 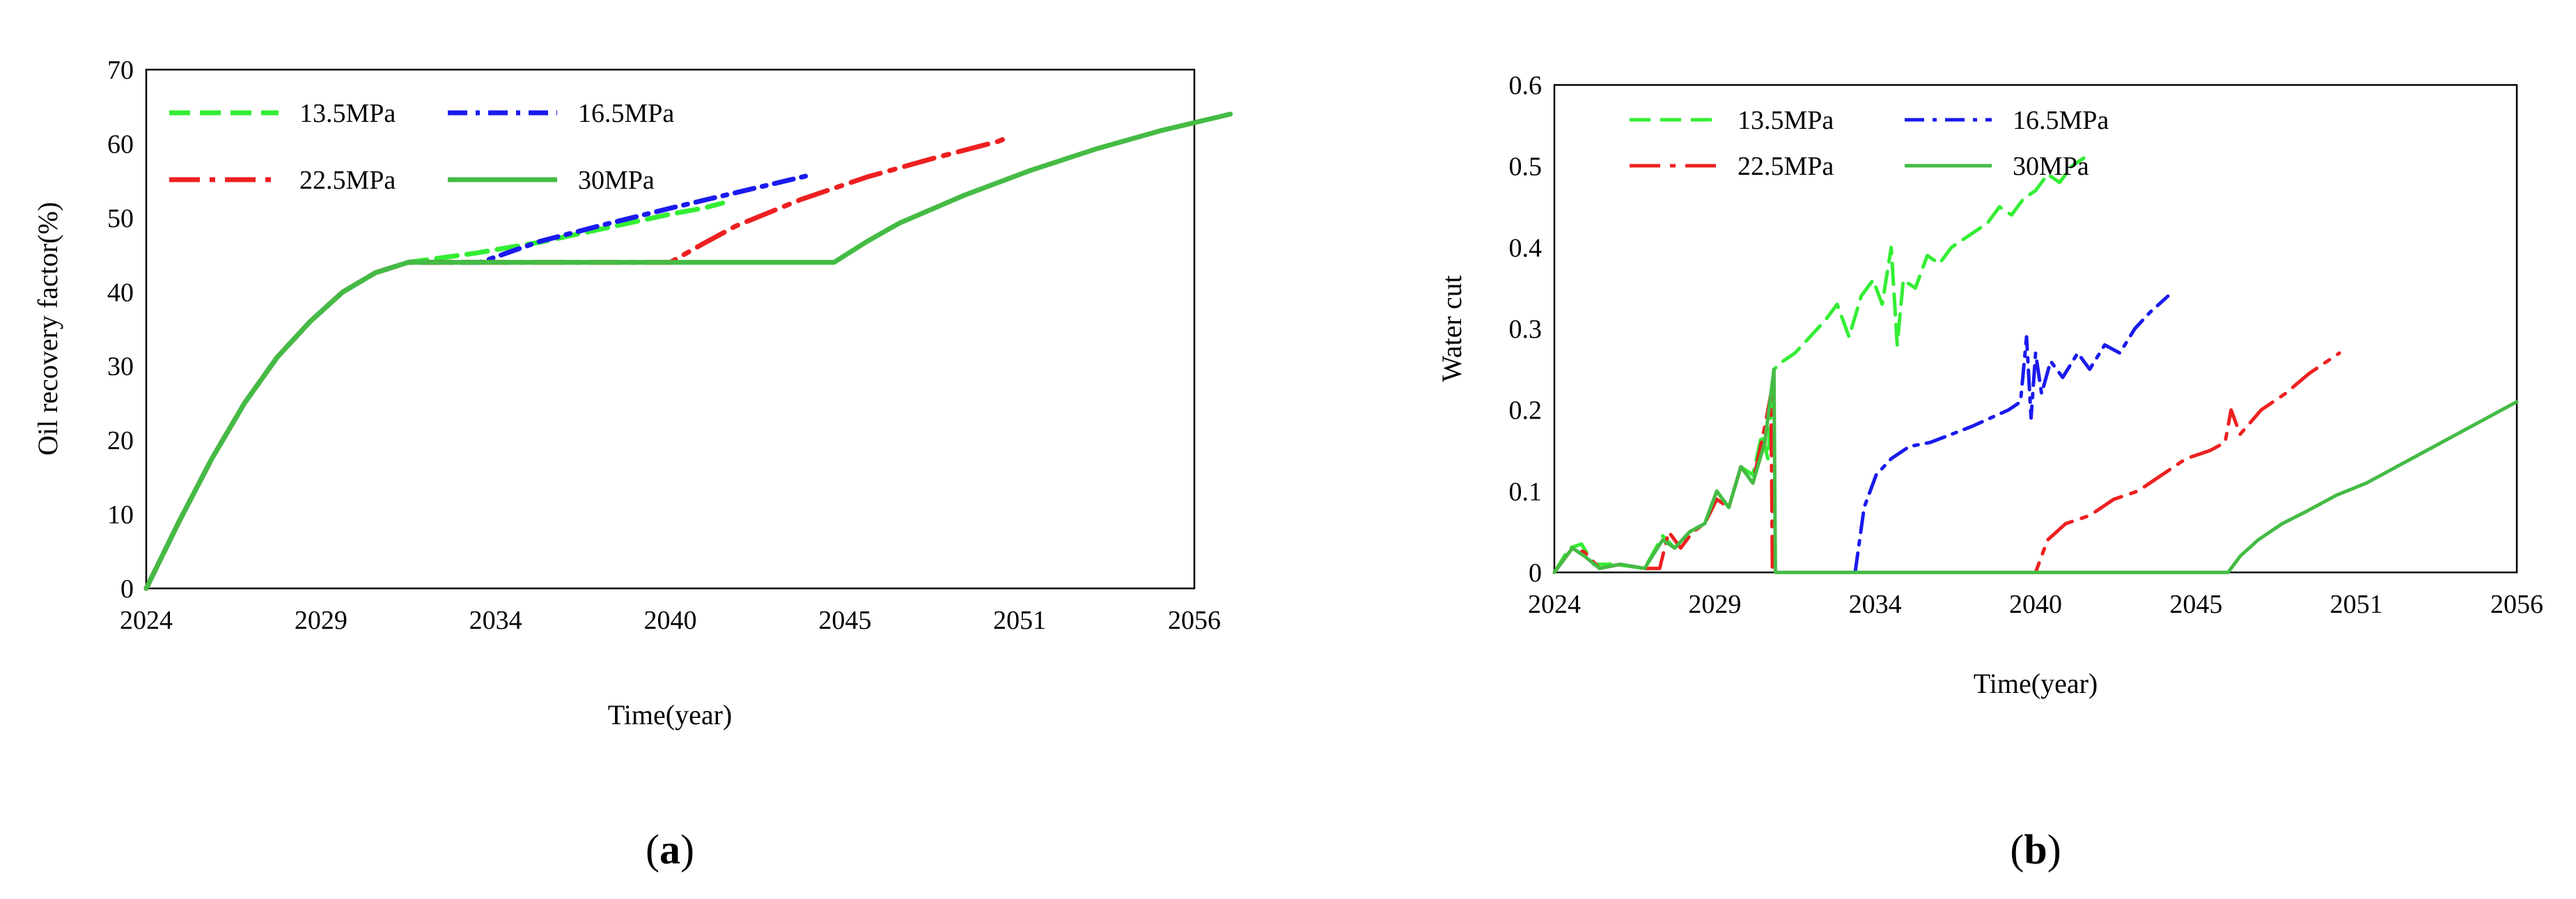 I want to click on panel-label-a: (a), so click(x=670, y=850).